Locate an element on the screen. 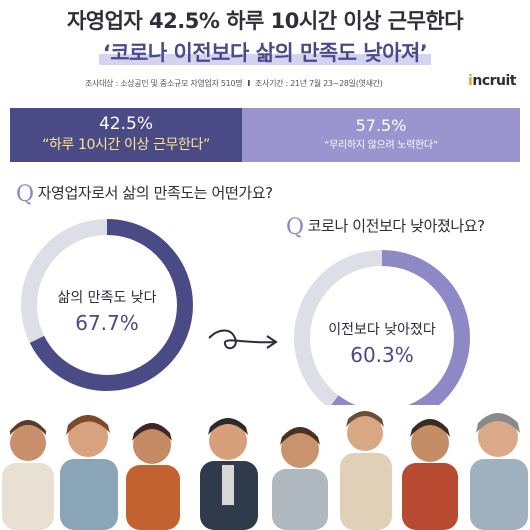  survey-target: 조사대상 : 소상공인 및 중소규모 자영업자 510명 is located at coordinates (164, 83).